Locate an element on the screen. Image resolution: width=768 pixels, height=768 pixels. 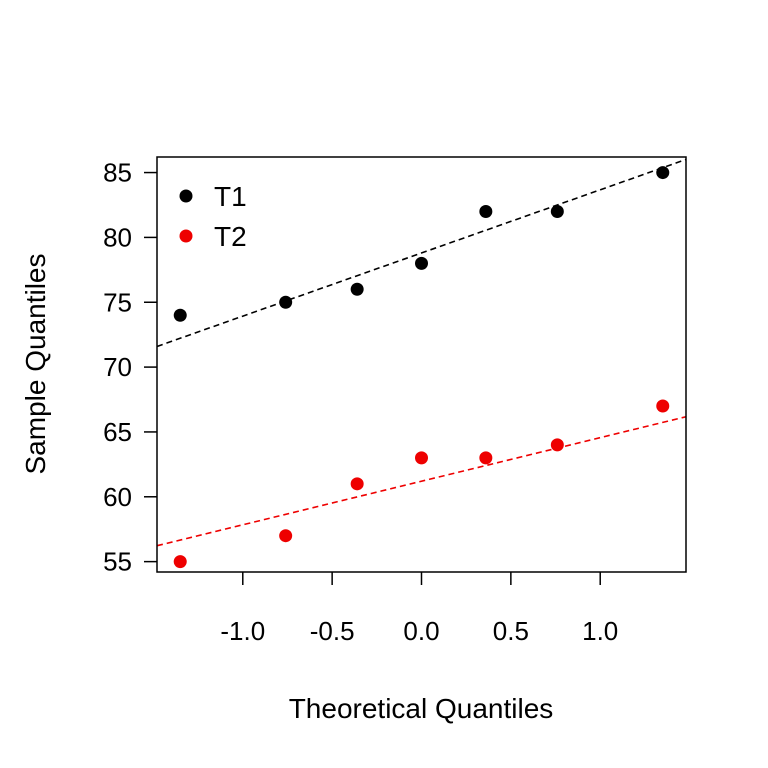
y-tick-label: 70 is located at coordinates (117, 367).